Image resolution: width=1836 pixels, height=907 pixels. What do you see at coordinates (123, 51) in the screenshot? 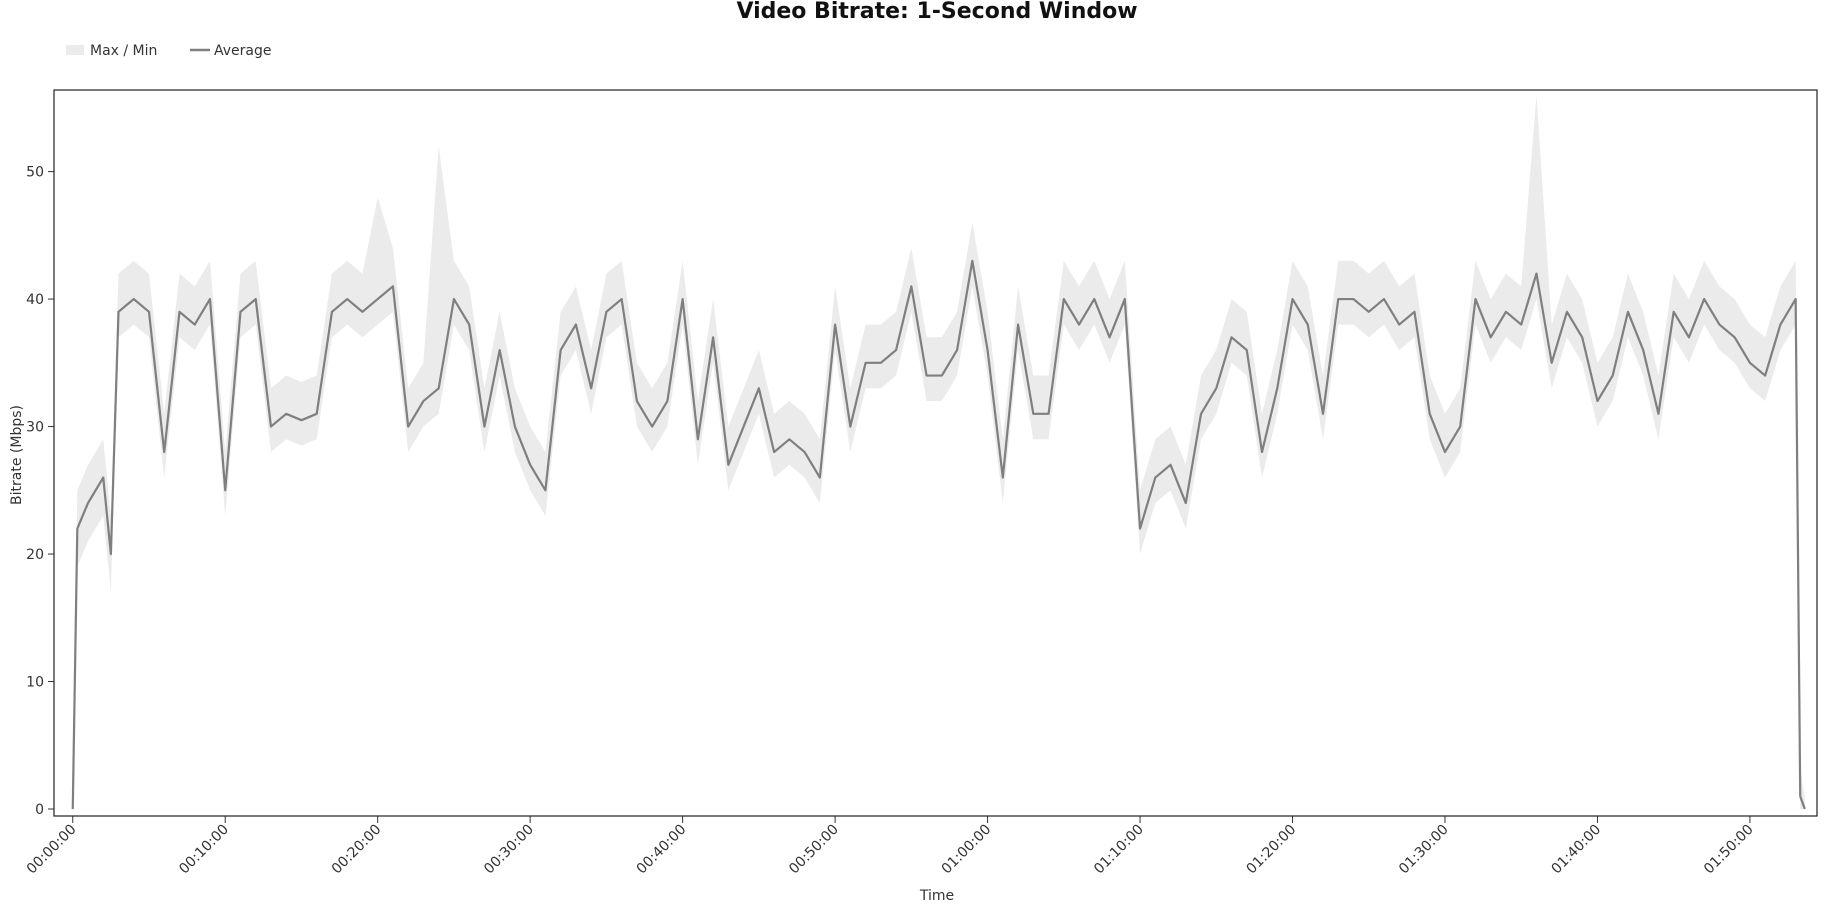
I see `legend-label: Max / Min` at bounding box center [123, 51].